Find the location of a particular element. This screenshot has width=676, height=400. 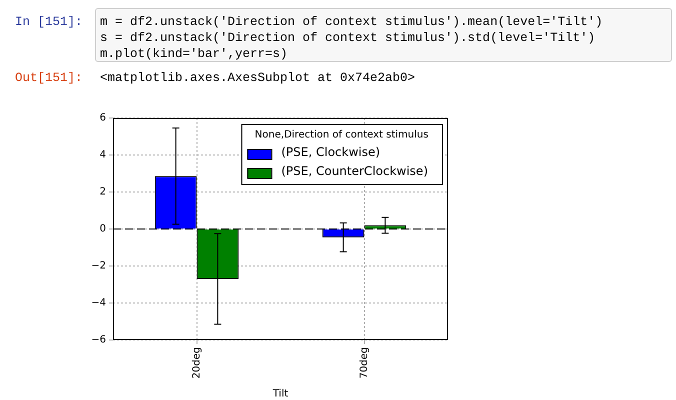

legend-title: None,Direction of context stimulus is located at coordinates (341, 135).